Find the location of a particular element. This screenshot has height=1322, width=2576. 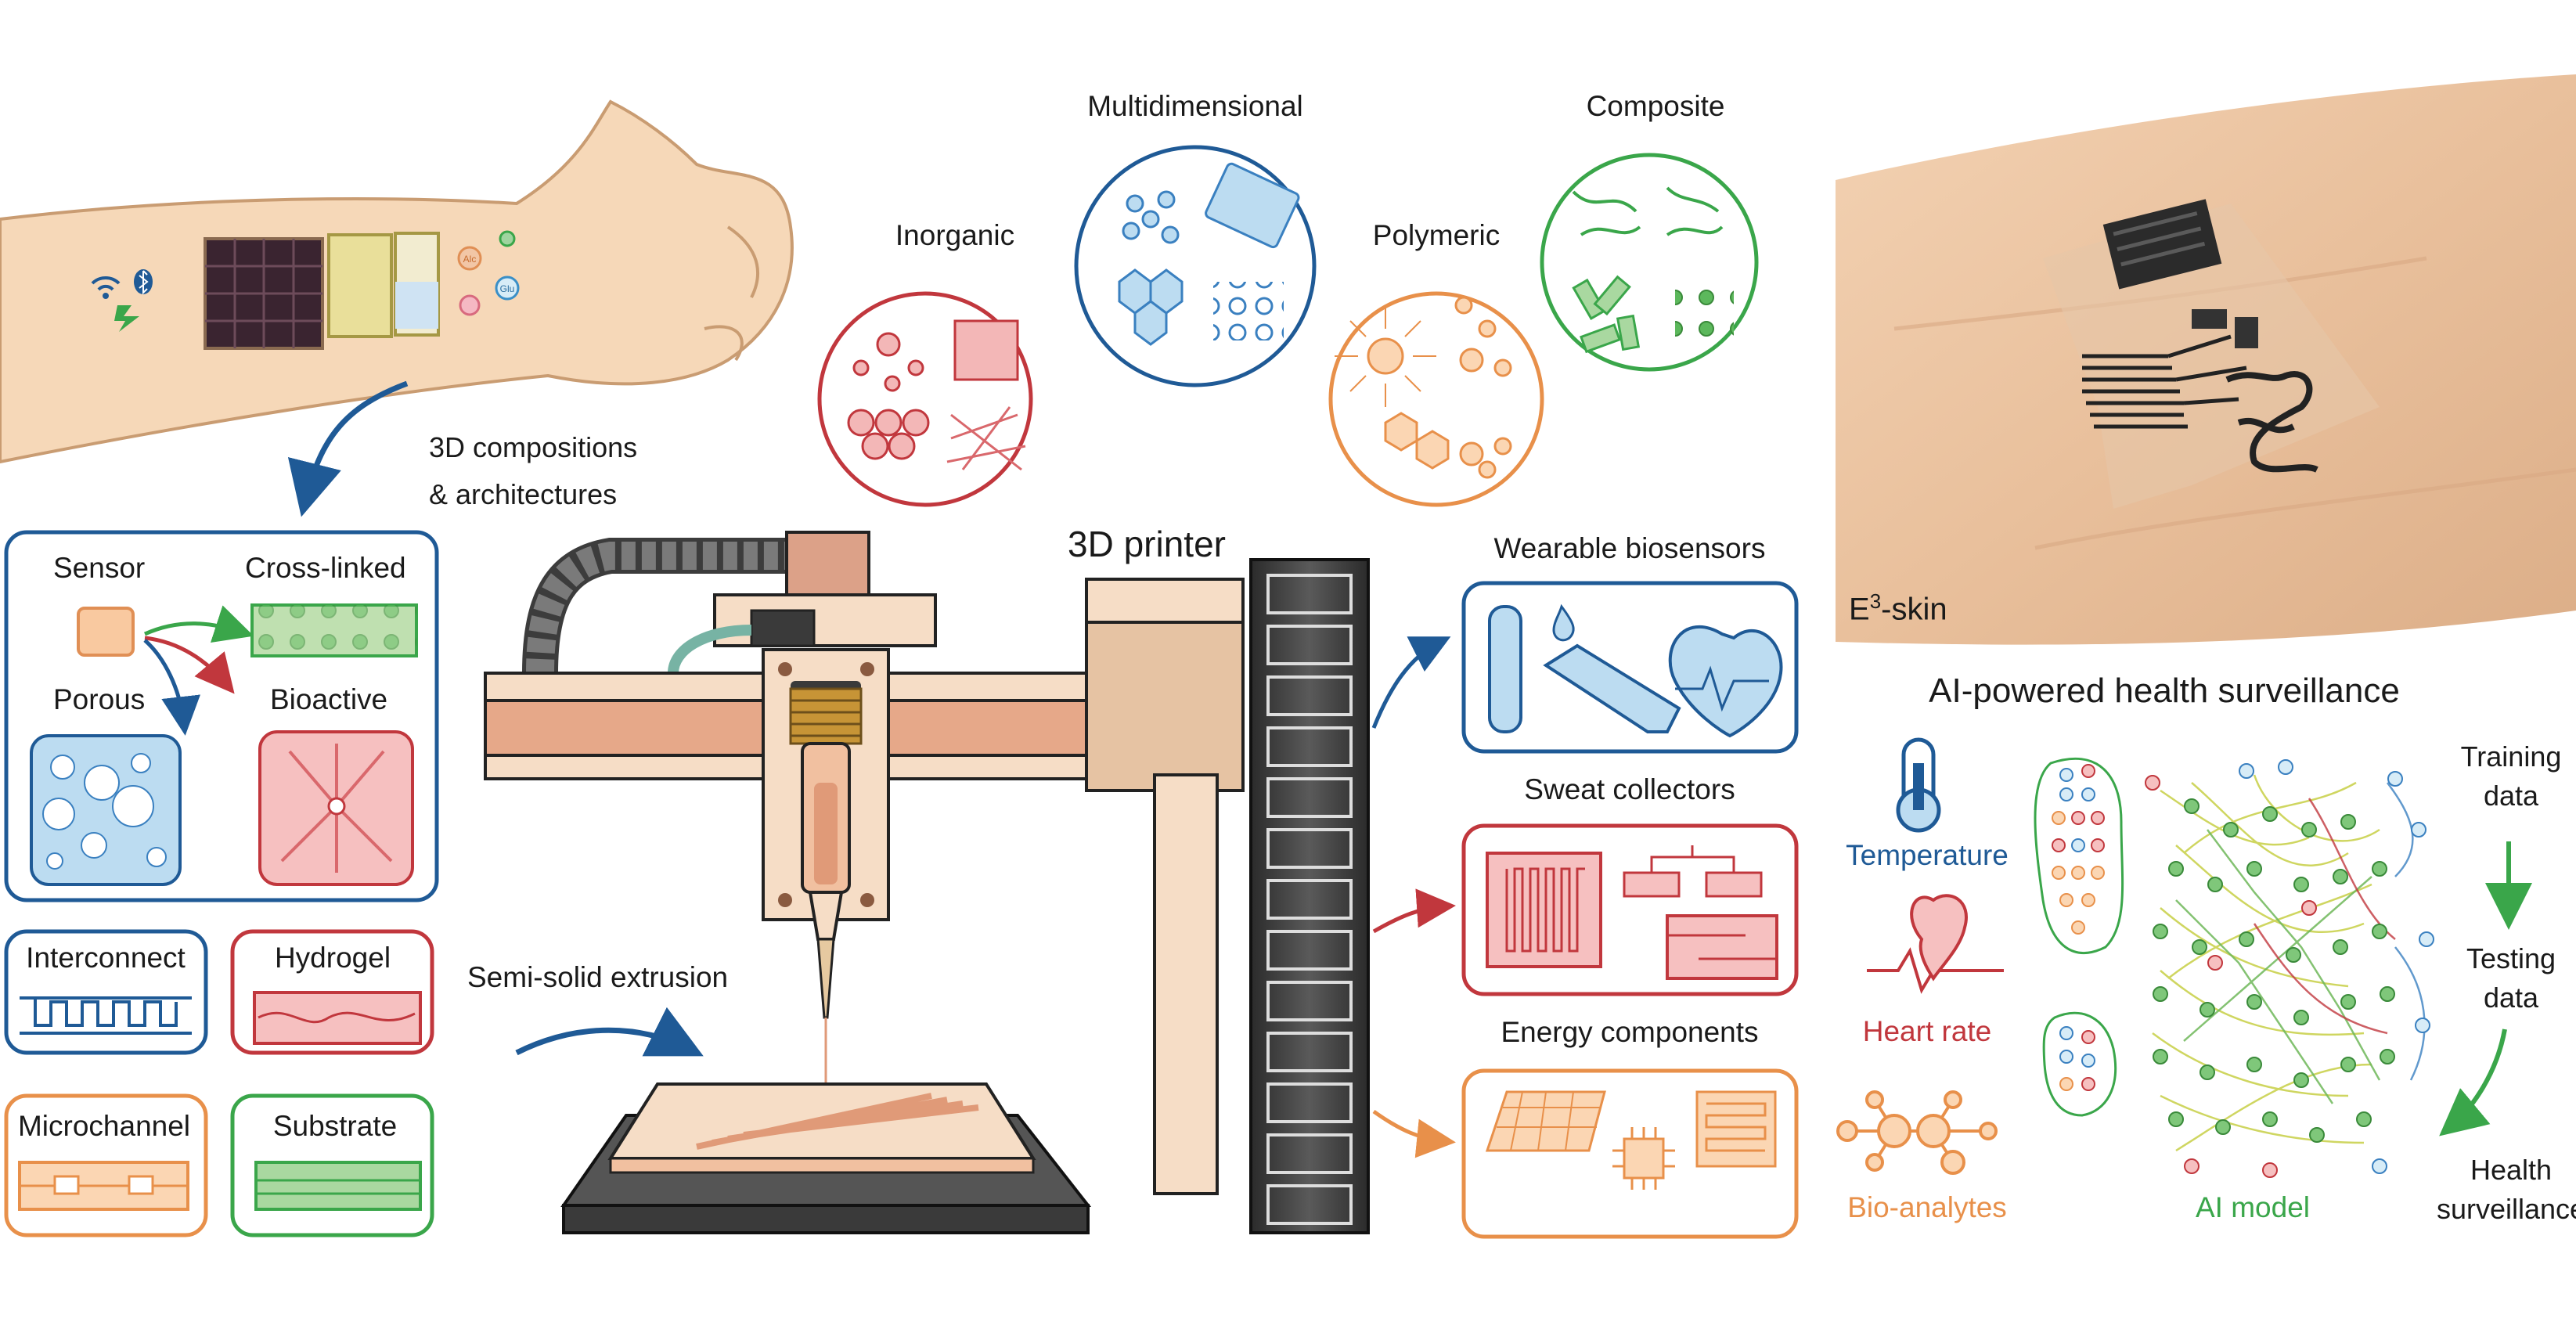

label-substrate: Substrate is located at coordinates (335, 1126).